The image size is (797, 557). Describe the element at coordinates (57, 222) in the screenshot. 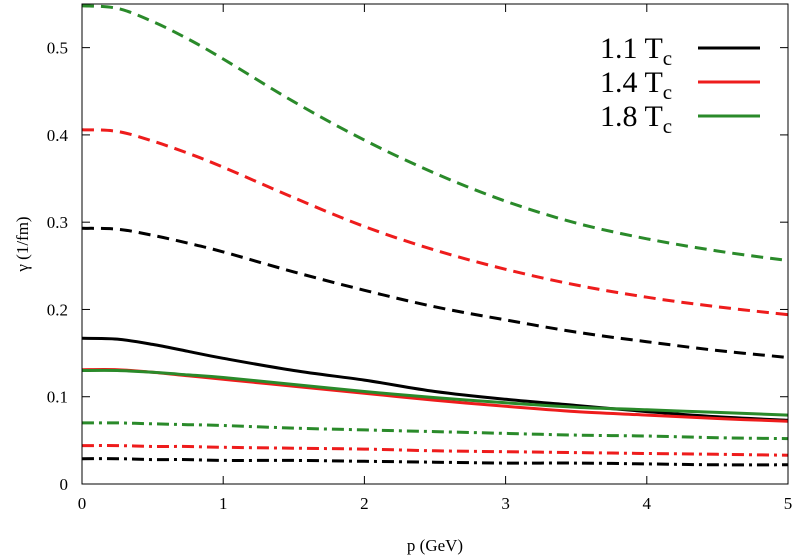

I see `y-tick-label: 0.3` at that location.